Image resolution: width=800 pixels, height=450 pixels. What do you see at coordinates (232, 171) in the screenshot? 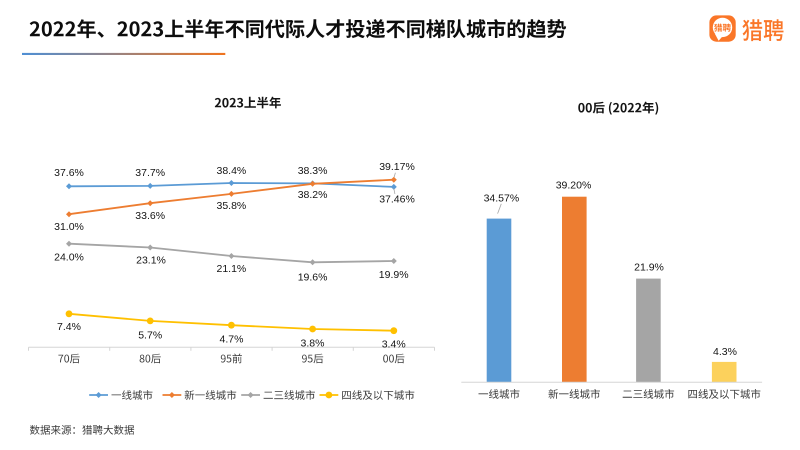
I see `svg-text: 38.4%` at bounding box center [232, 171].